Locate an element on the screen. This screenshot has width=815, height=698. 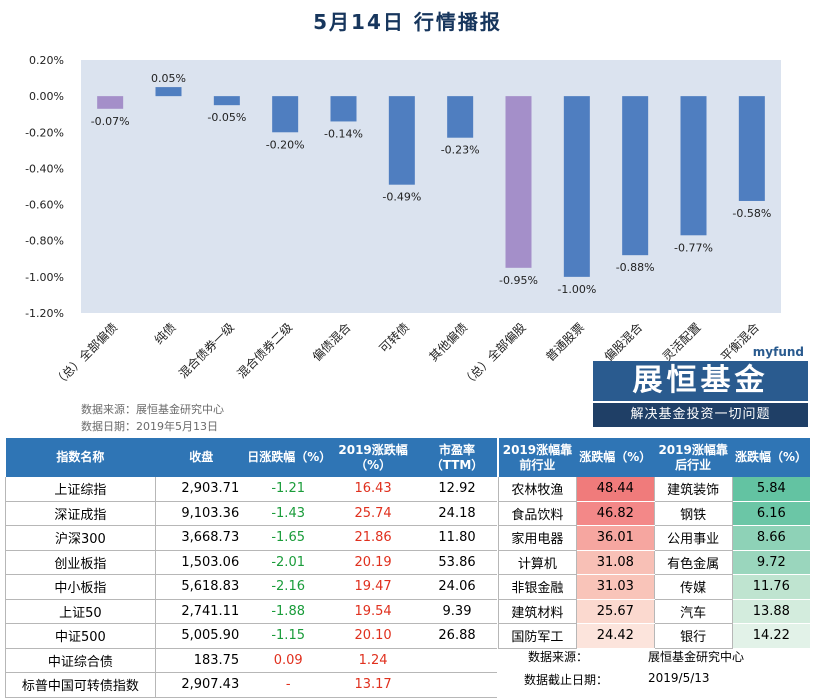
table-row: 计算机 31.08 有色金属 9.72 is located at coordinates (654, 562).